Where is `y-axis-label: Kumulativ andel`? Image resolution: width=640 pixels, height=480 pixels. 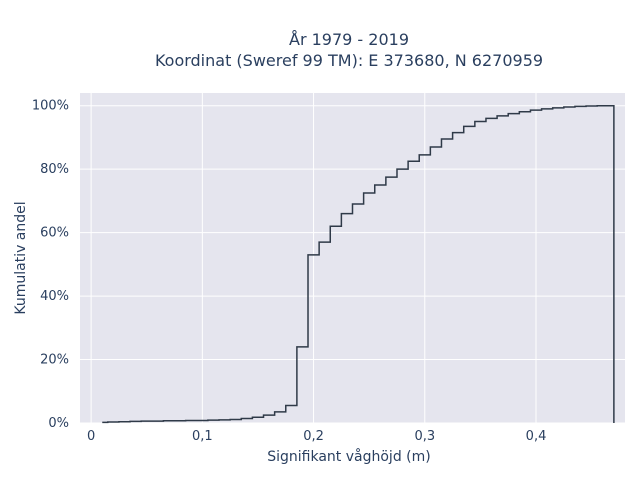 y-axis-label: Kumulativ andel is located at coordinates (21, 257).